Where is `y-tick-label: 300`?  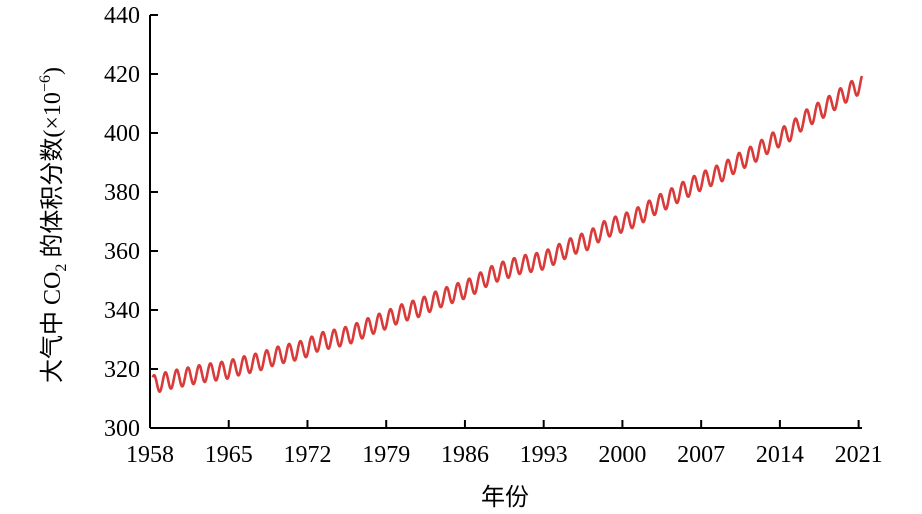
y-tick-label: 300 is located at coordinates (122, 429).